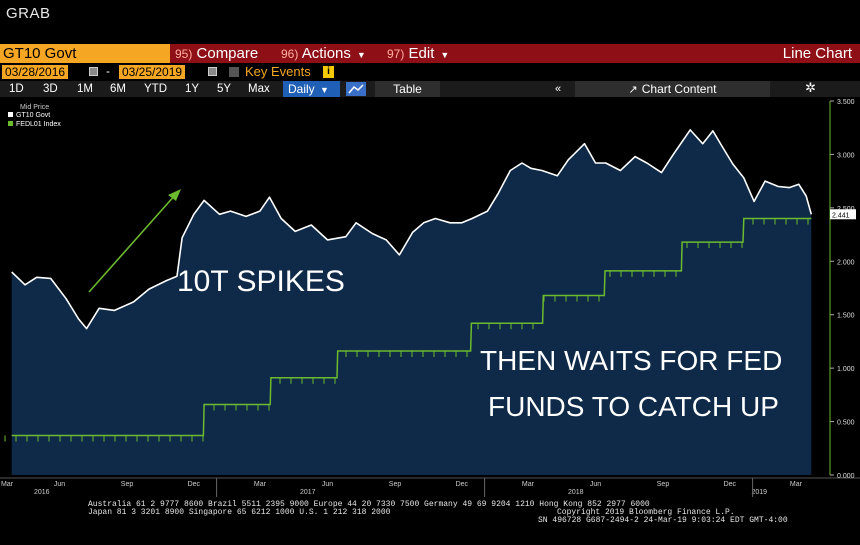  I want to click on frequency-dropdown: Daily ▼, so click(311, 89).